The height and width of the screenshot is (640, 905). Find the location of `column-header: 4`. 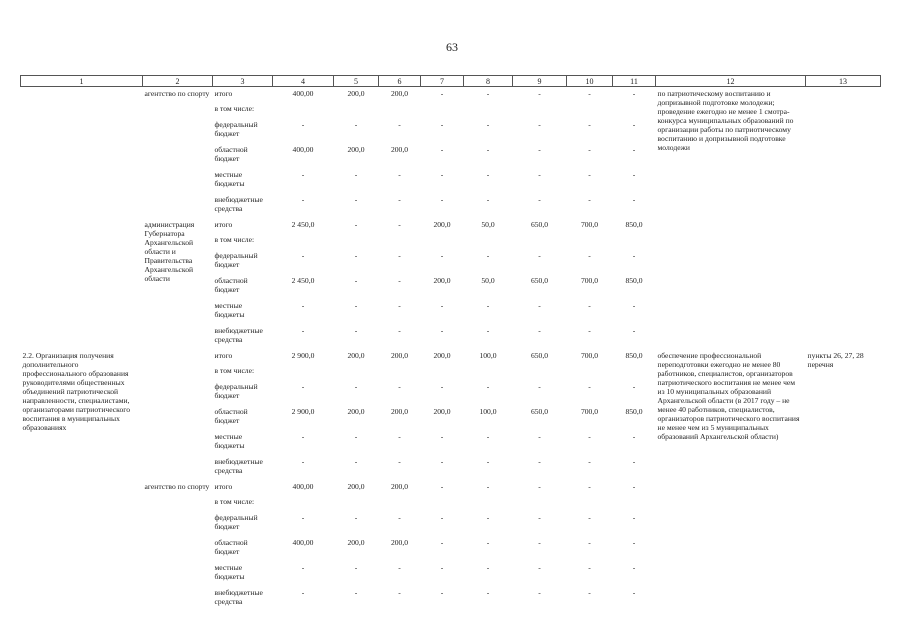

column-header: 4 is located at coordinates (303, 81).